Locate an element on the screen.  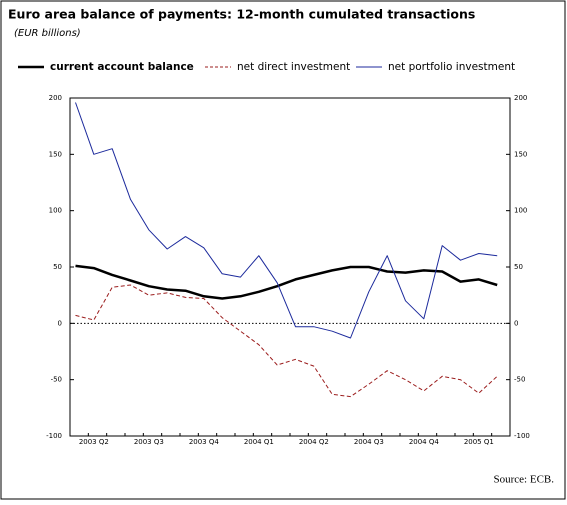
y2-tick-label: -100 is located at coordinates (522, 436).